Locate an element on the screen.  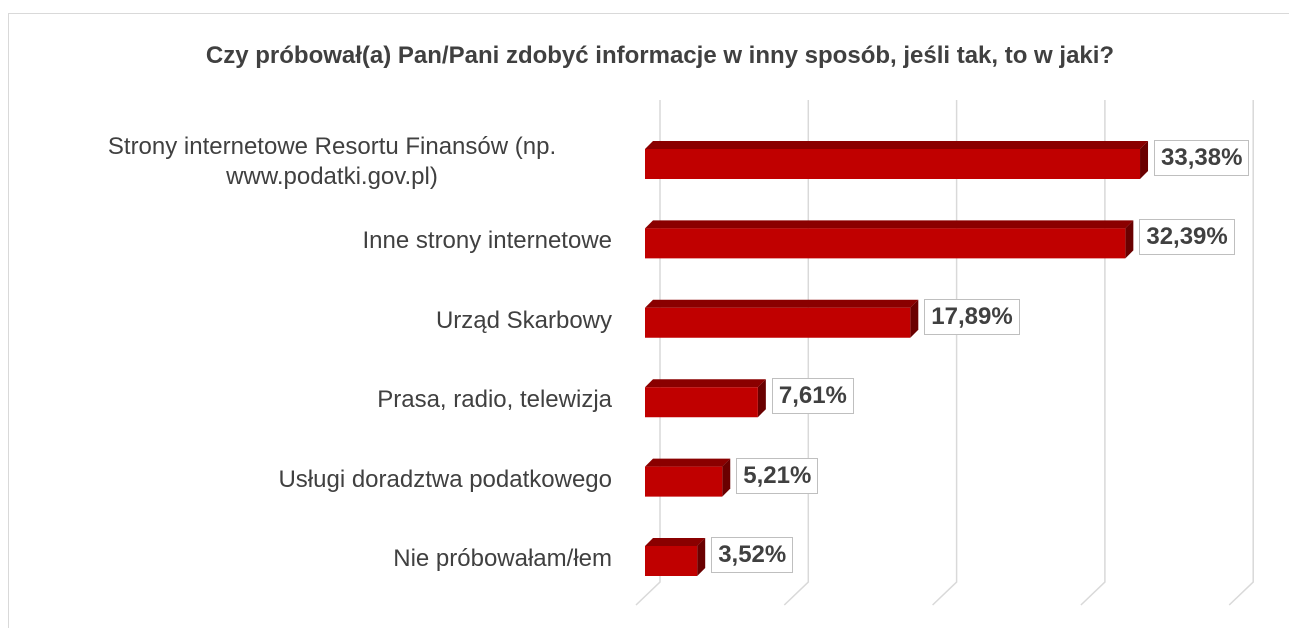
category-label: Inne strony internetowe is located at coordinates (487, 241).